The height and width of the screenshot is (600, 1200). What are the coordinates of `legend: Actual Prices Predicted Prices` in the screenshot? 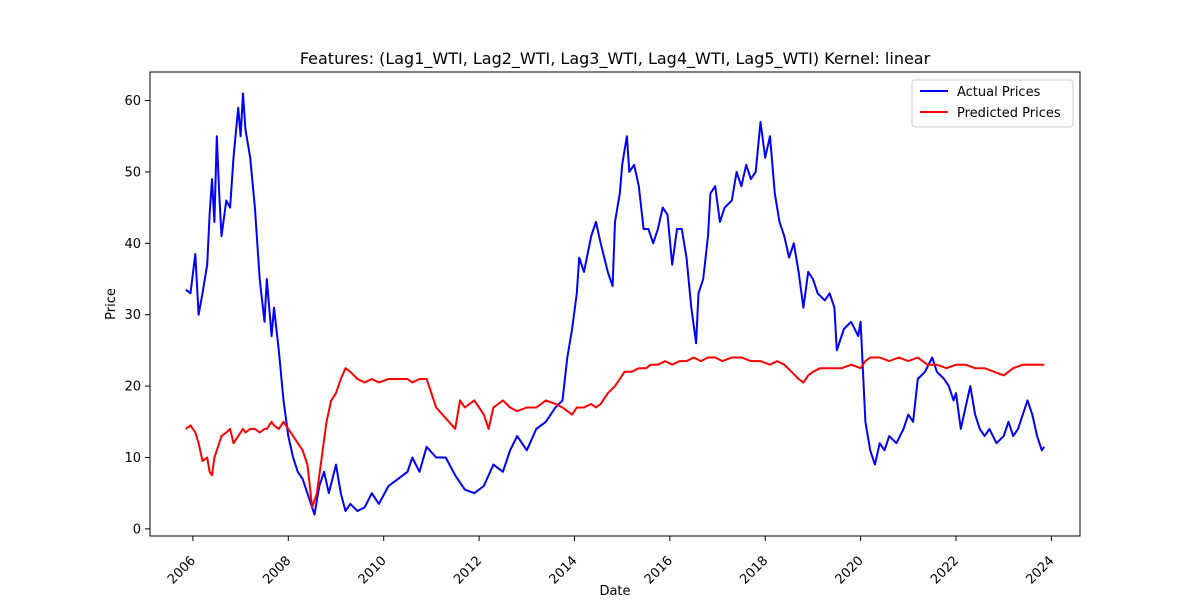 It's located at (992, 103).